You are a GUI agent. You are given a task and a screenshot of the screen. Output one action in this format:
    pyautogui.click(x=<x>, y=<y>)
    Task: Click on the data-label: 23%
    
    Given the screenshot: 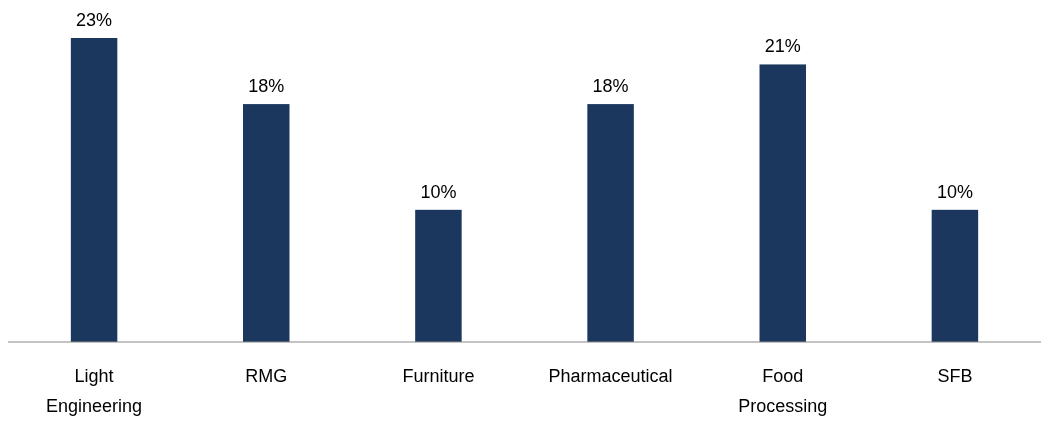 What is the action you would take?
    pyautogui.click(x=94, y=20)
    